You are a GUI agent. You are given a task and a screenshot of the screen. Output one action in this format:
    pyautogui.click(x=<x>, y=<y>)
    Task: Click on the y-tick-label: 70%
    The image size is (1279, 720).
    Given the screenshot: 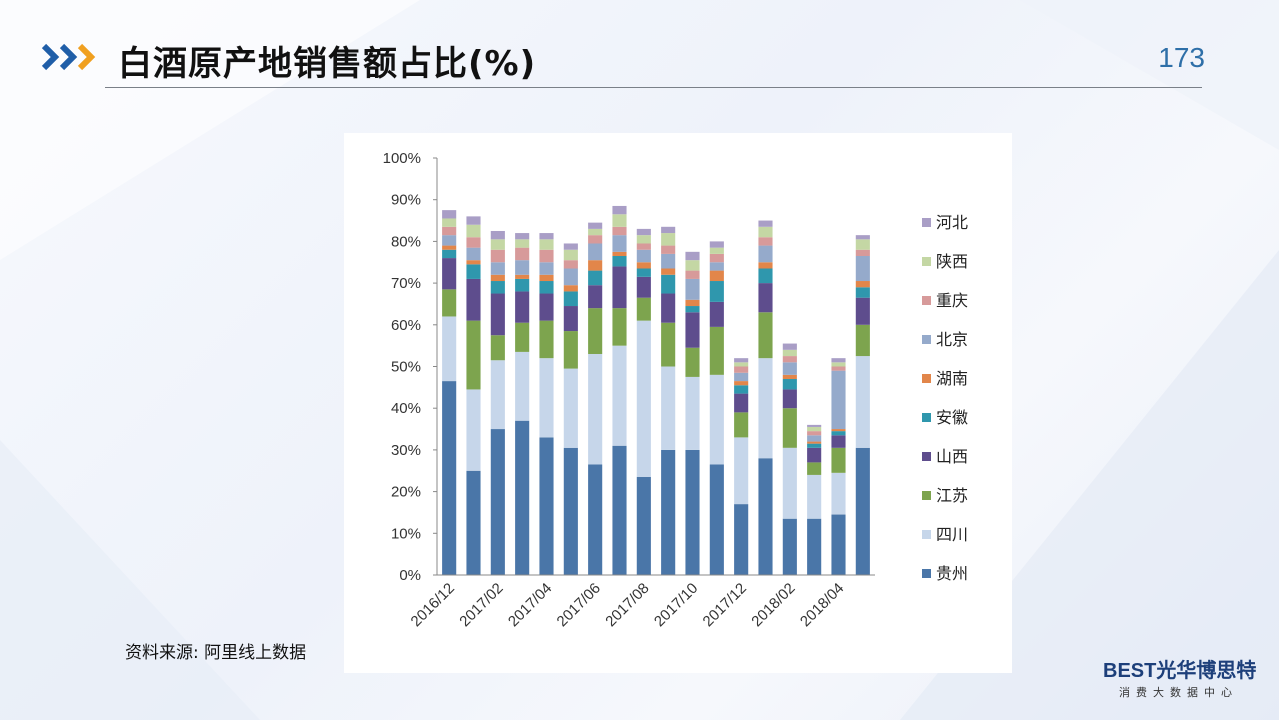 What is the action you would take?
    pyautogui.click(x=406, y=283)
    